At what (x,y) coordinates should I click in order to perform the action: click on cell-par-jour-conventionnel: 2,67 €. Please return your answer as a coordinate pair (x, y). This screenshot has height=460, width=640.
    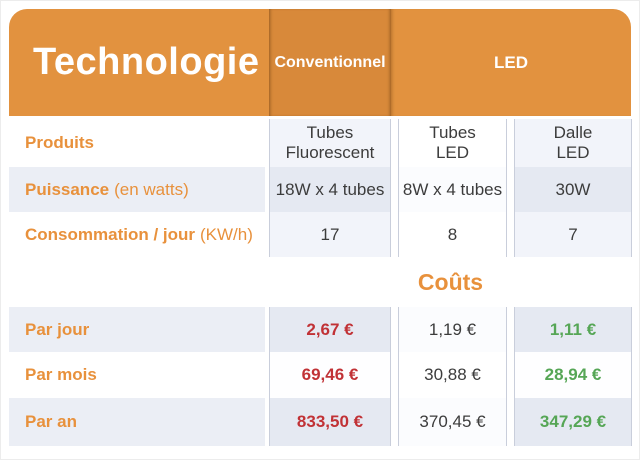
    Looking at the image, I should click on (330, 329).